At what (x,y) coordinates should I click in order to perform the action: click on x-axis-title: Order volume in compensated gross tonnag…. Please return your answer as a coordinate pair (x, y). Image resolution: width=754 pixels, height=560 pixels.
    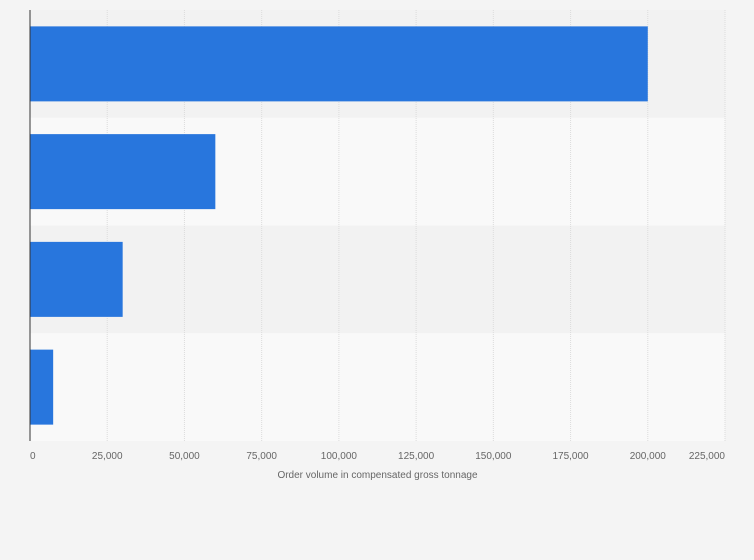
    Looking at the image, I should click on (377, 475).